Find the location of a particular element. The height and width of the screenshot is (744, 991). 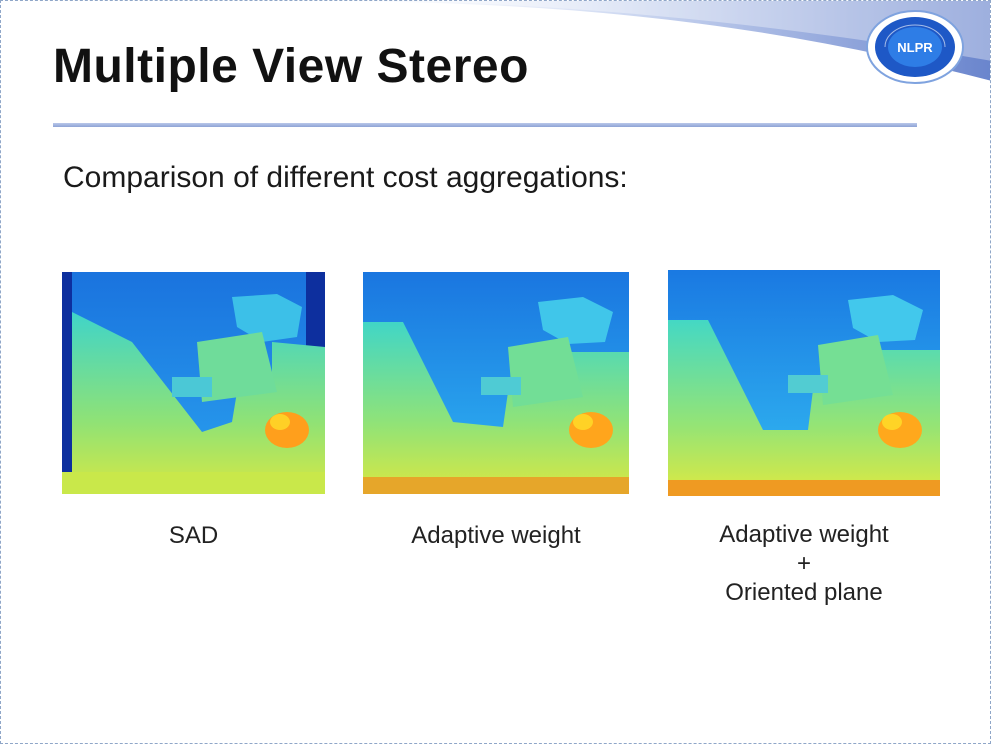

title-underline is located at coordinates (485, 125).